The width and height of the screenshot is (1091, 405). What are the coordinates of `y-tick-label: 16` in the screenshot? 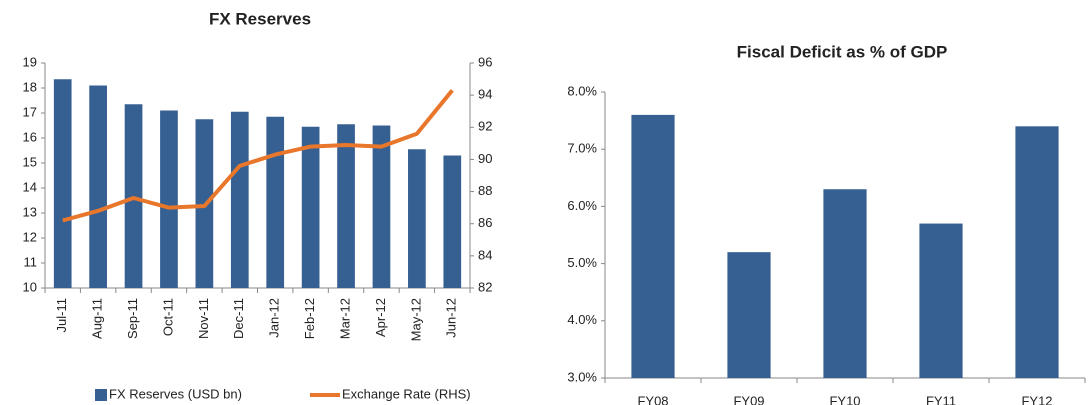 It's located at (30, 136).